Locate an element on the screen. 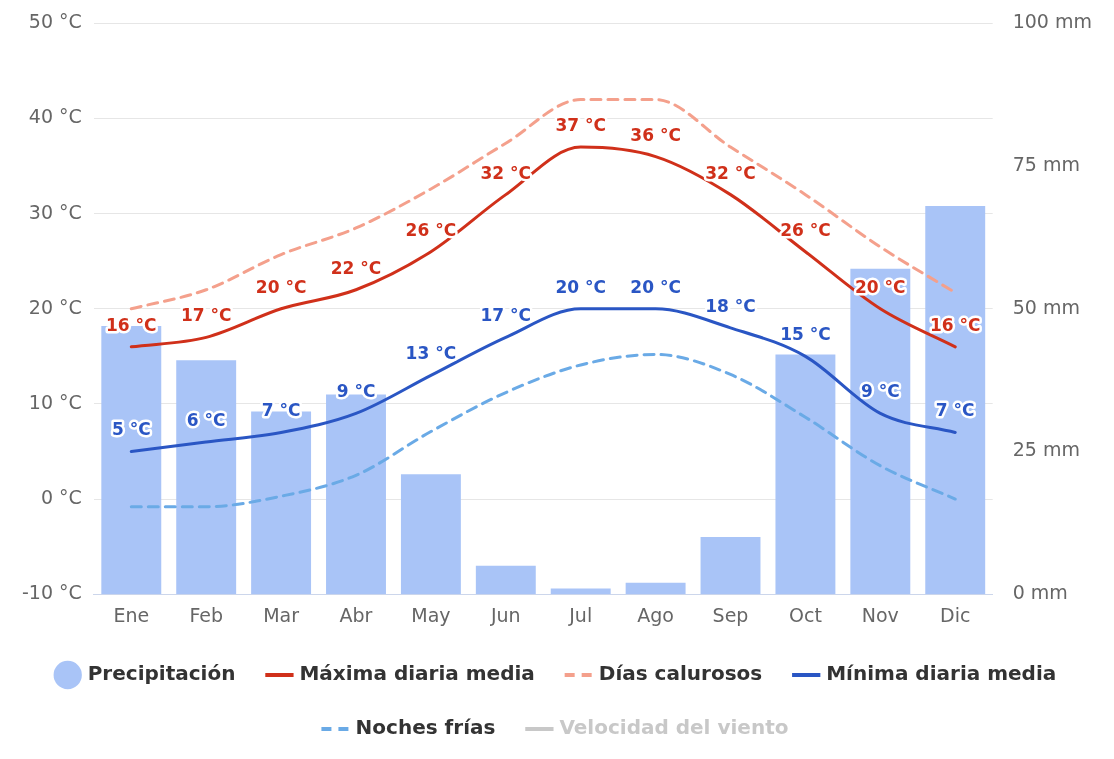 This screenshot has width=1114, height=759. data-label: 6 °C is located at coordinates (206, 419).